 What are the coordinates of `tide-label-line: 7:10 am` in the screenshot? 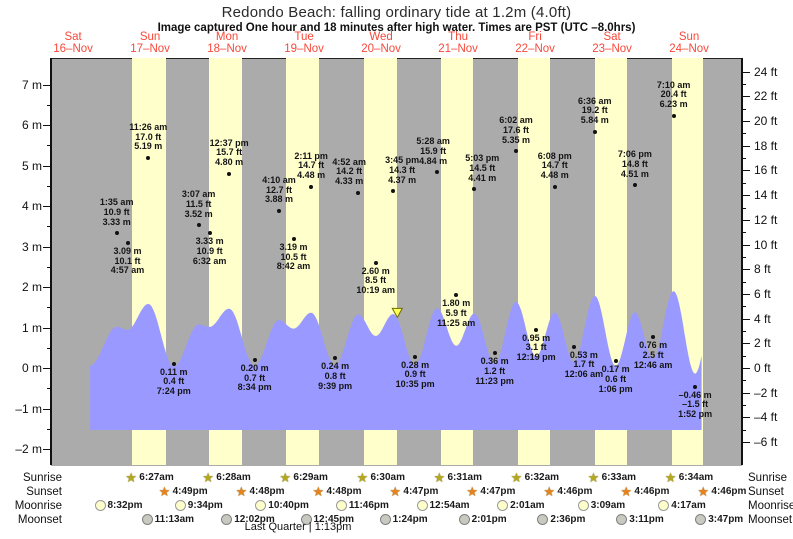 It's located at (673, 84).